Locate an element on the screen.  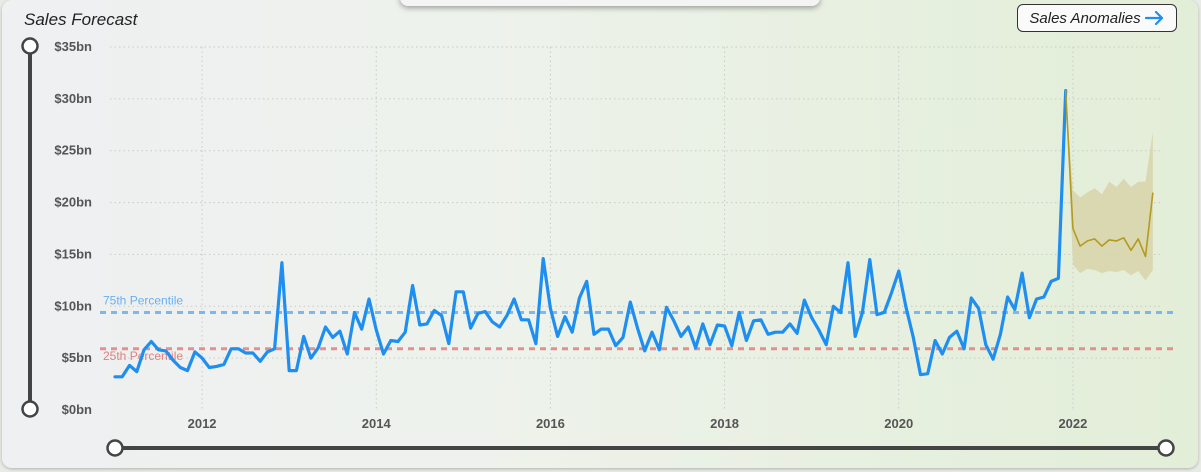
forecast-confidence-band is located at coordinates (1109, 185).